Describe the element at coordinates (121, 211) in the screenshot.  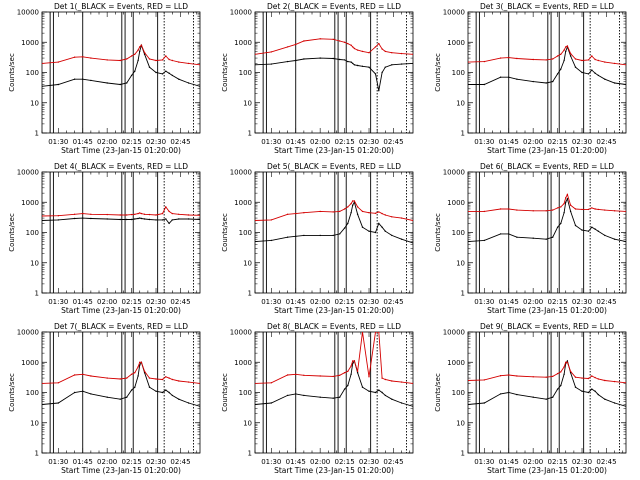
I see `series-lld-line` at that location.